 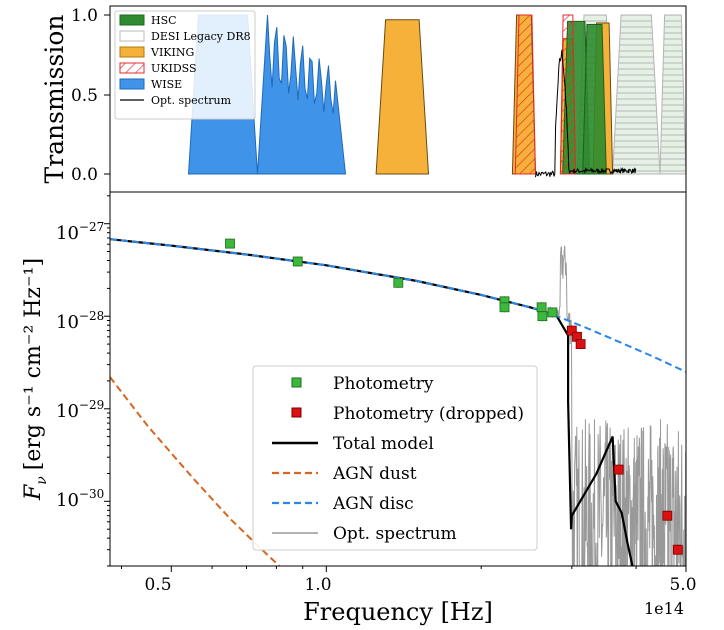 I want to click on legend-marker-photometry, so click(x=296, y=382).